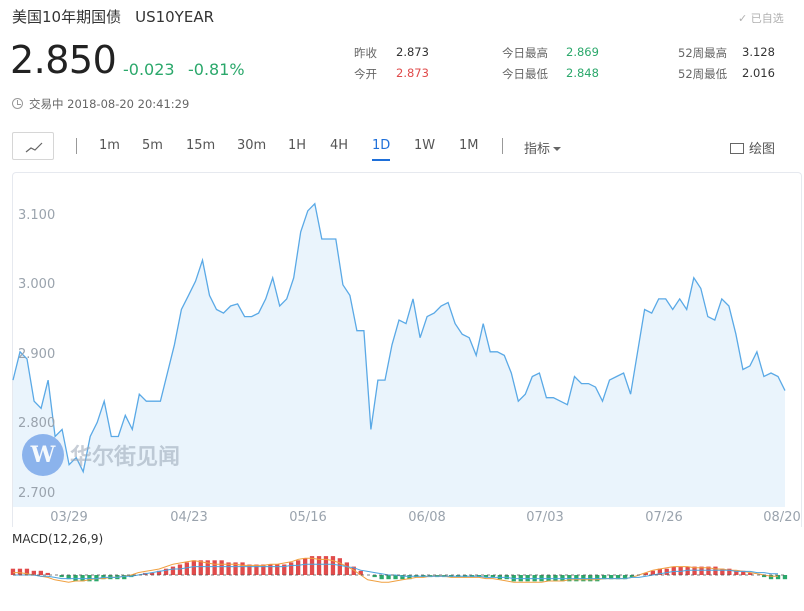  I want to click on chart-type-button, so click(33, 146).